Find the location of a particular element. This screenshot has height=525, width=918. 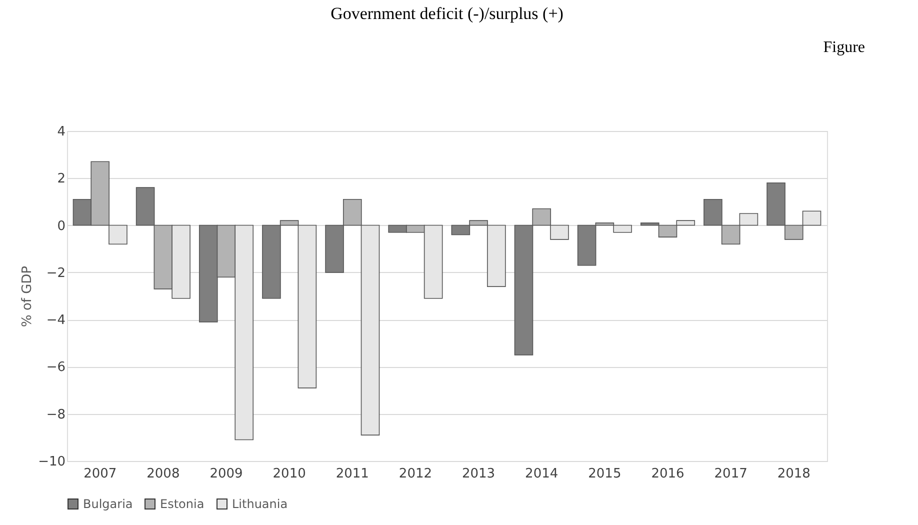

x-tick-label: 2018 is located at coordinates (793, 474).